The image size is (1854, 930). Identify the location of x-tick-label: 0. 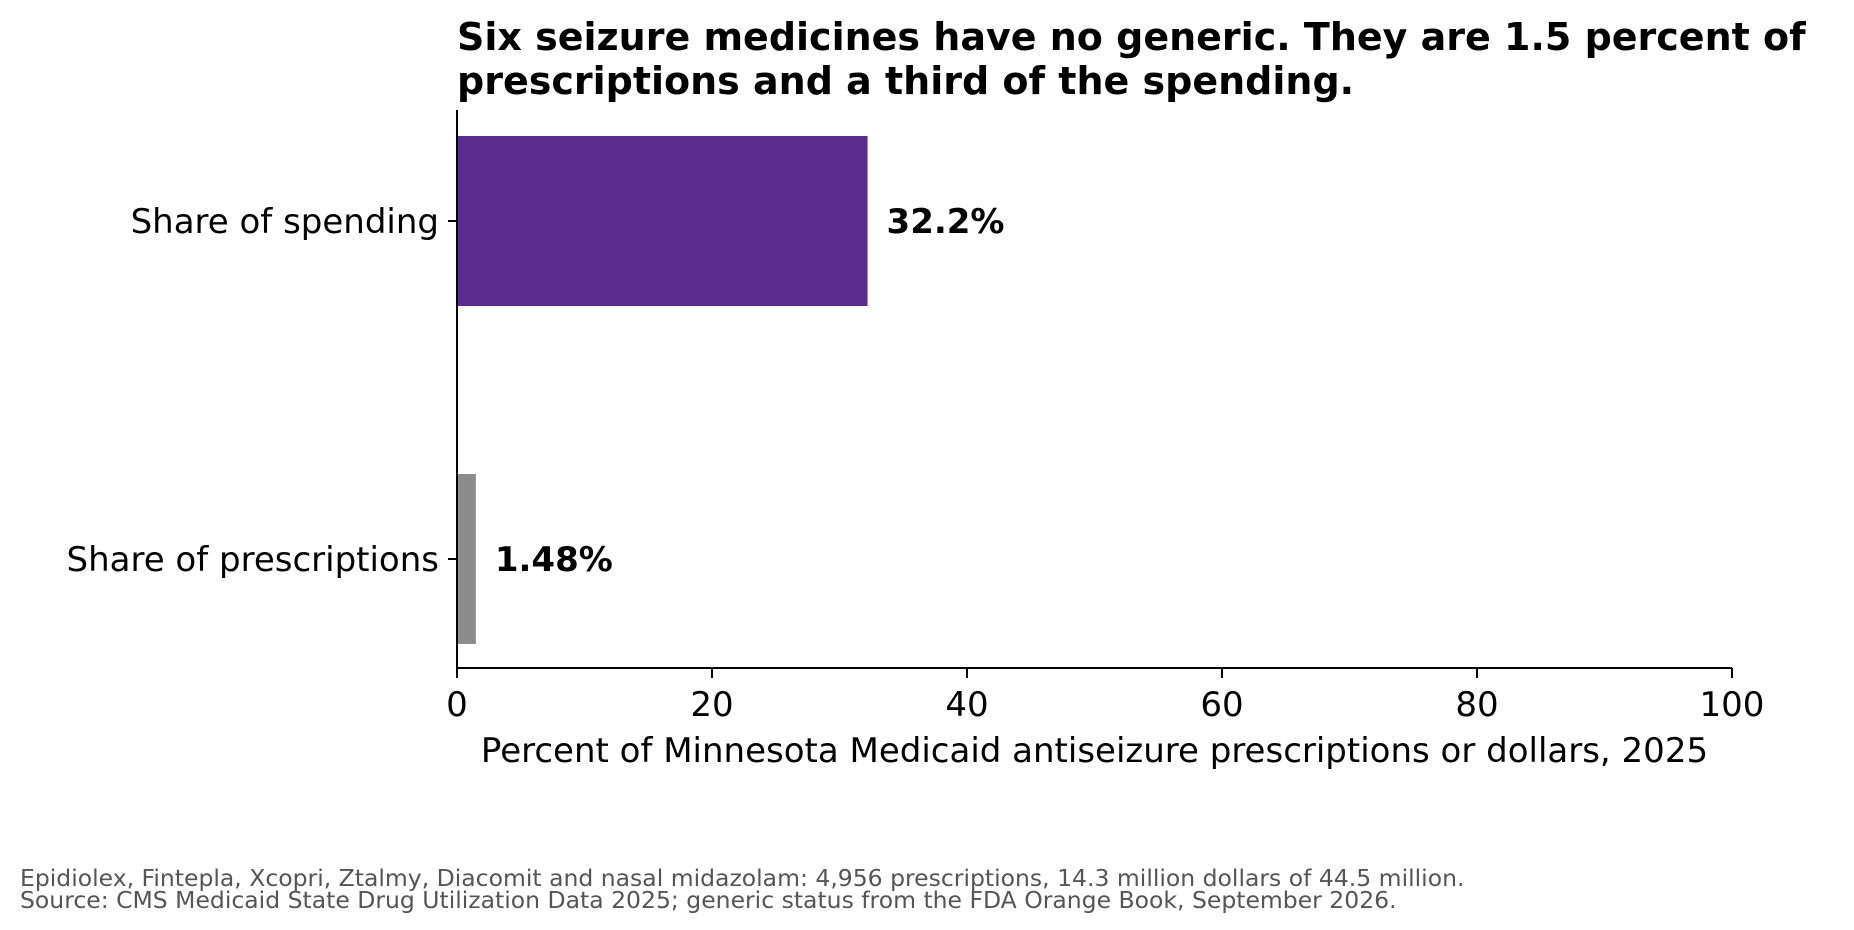
(457, 705).